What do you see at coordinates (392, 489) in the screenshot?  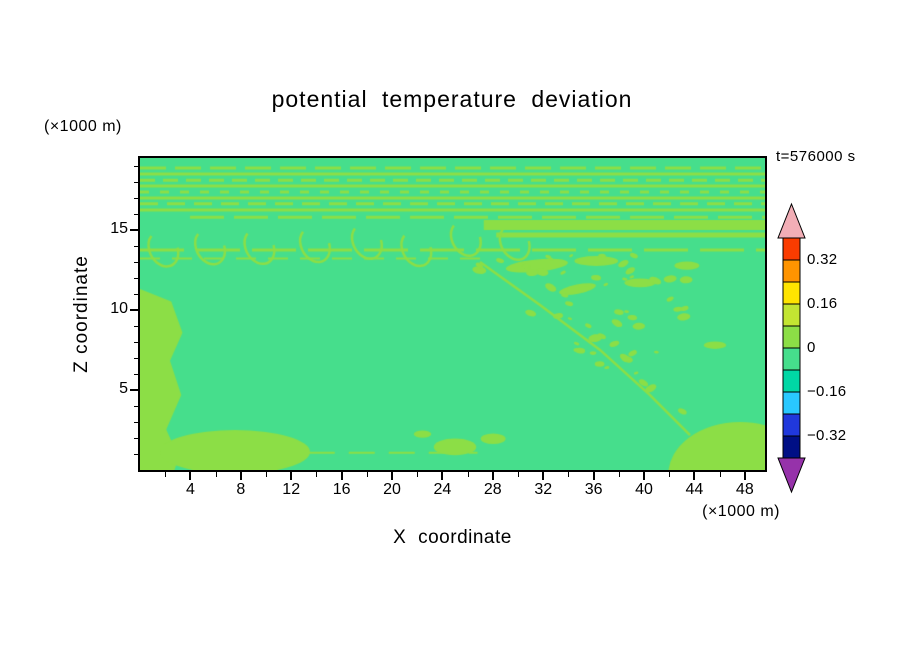 I see `x-tick-label: 20` at bounding box center [392, 489].